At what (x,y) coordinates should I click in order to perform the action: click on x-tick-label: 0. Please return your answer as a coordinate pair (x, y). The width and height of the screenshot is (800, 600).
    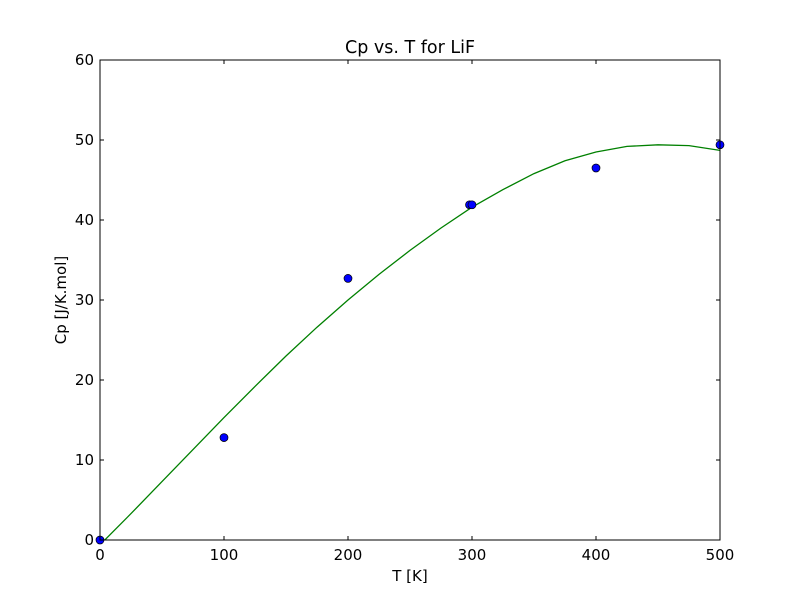
    Looking at the image, I should click on (100, 555).